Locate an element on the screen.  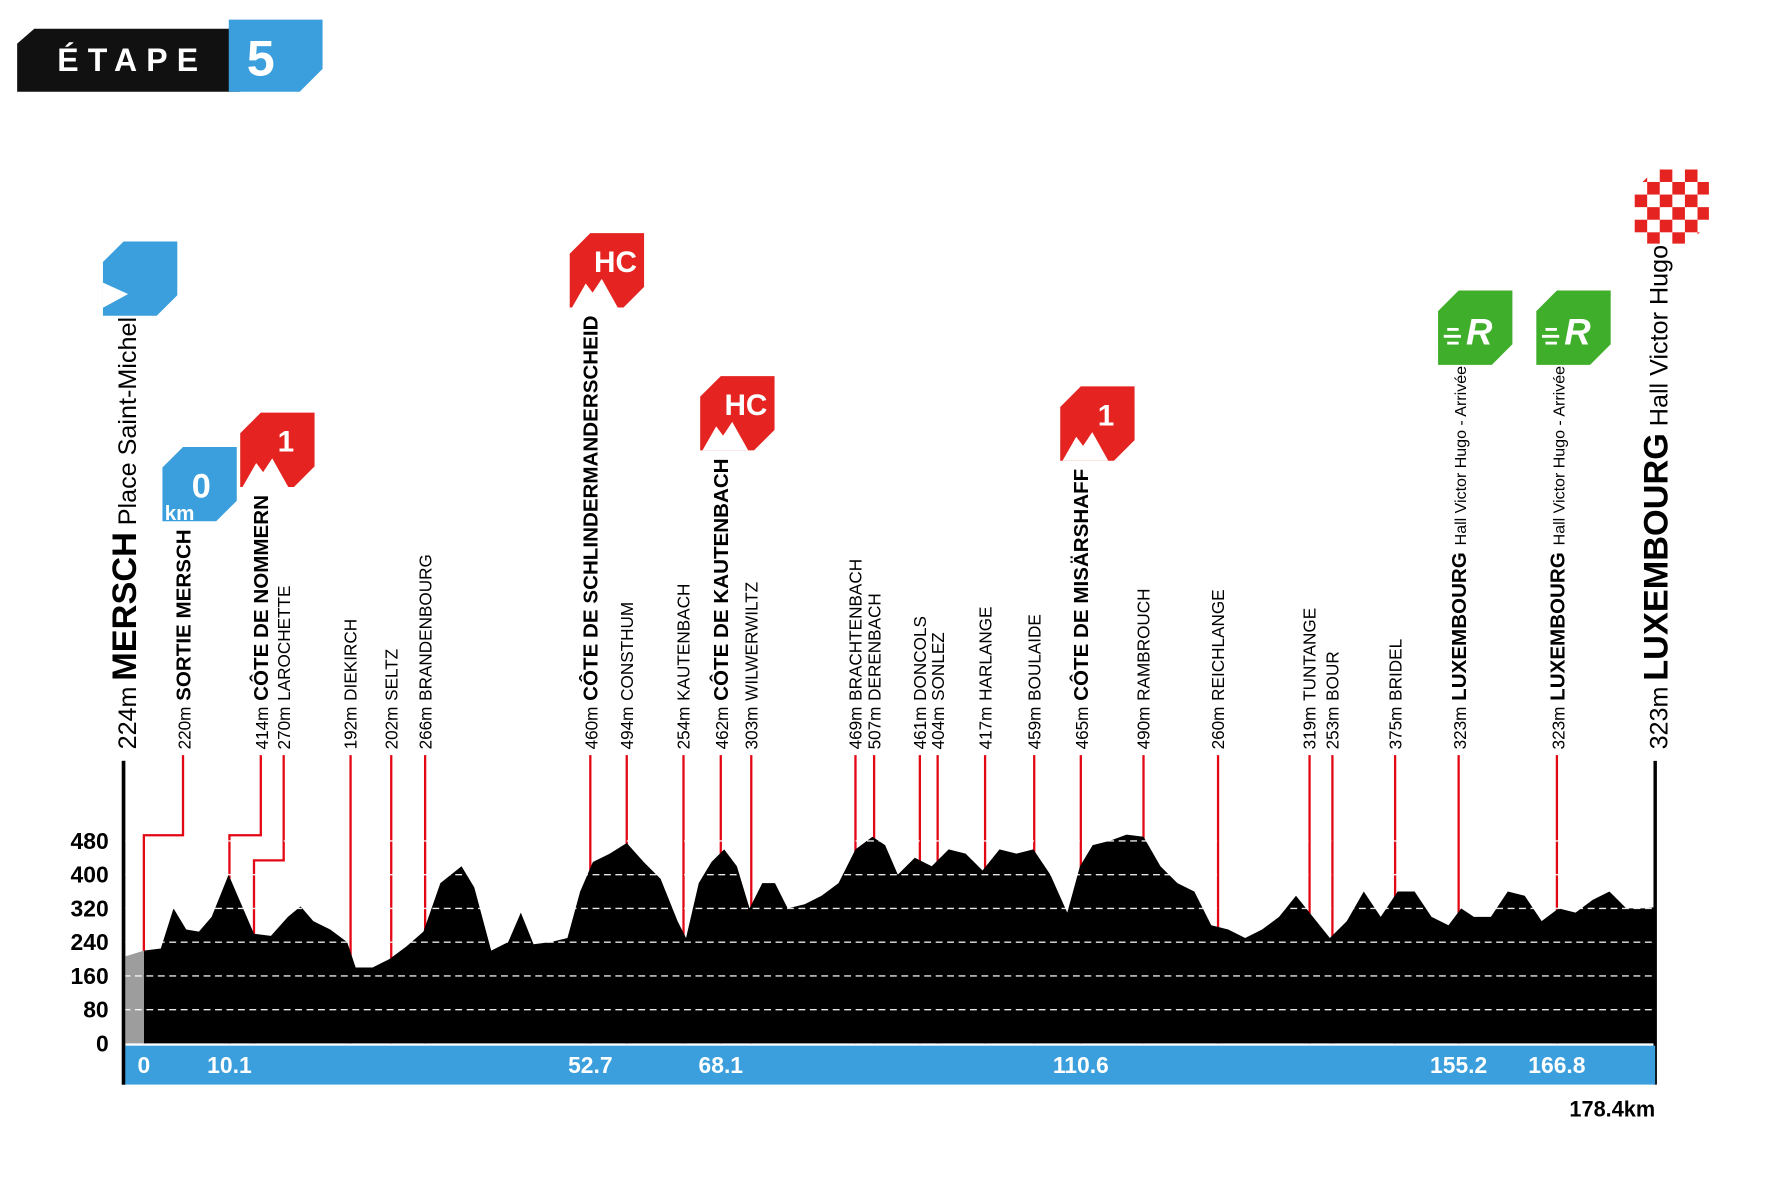
x-tick-label: 110.6 is located at coordinates (1081, 1065).